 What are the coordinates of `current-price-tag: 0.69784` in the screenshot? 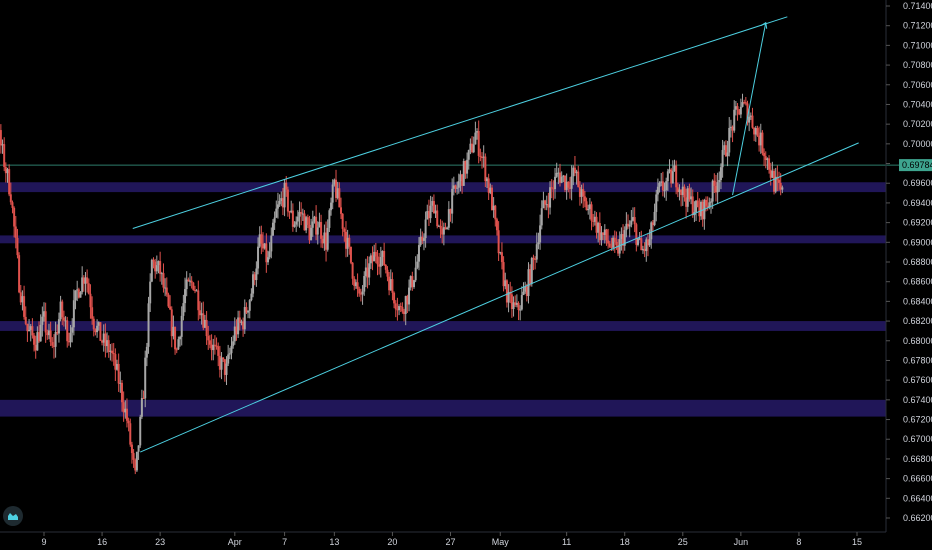 It's located at (915, 165).